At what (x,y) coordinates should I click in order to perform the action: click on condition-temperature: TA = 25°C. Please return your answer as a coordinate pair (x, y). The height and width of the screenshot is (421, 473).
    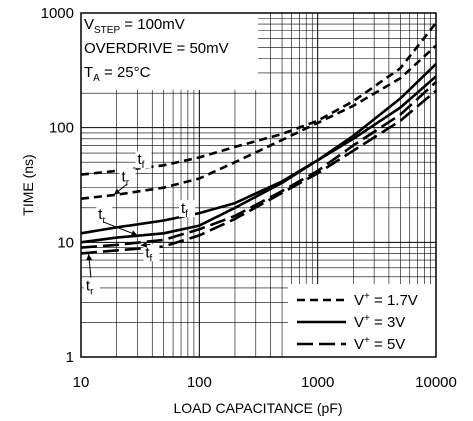
    Looking at the image, I should click on (117, 74).